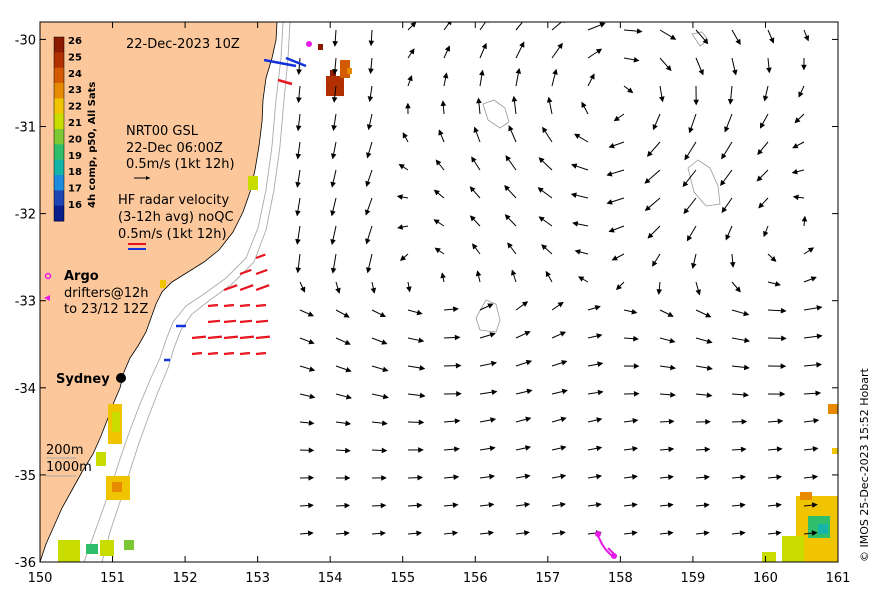  Describe the element at coordinates (838, 578) in the screenshot. I see `x-tick-label: 161` at that location.